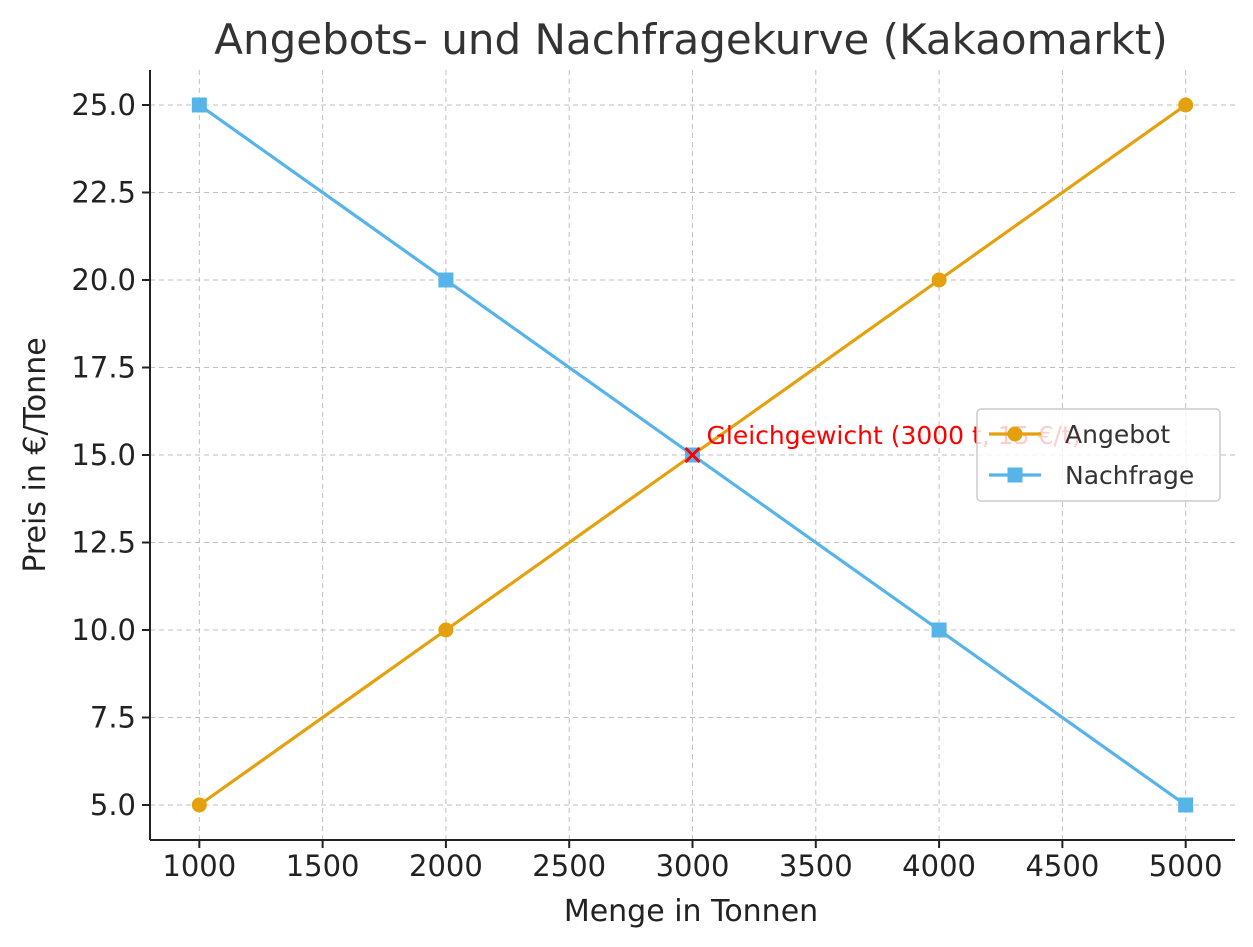 This screenshot has width=1253, height=947. Describe the element at coordinates (103, 543) in the screenshot. I see `y-tick-label: 12.5` at that location.